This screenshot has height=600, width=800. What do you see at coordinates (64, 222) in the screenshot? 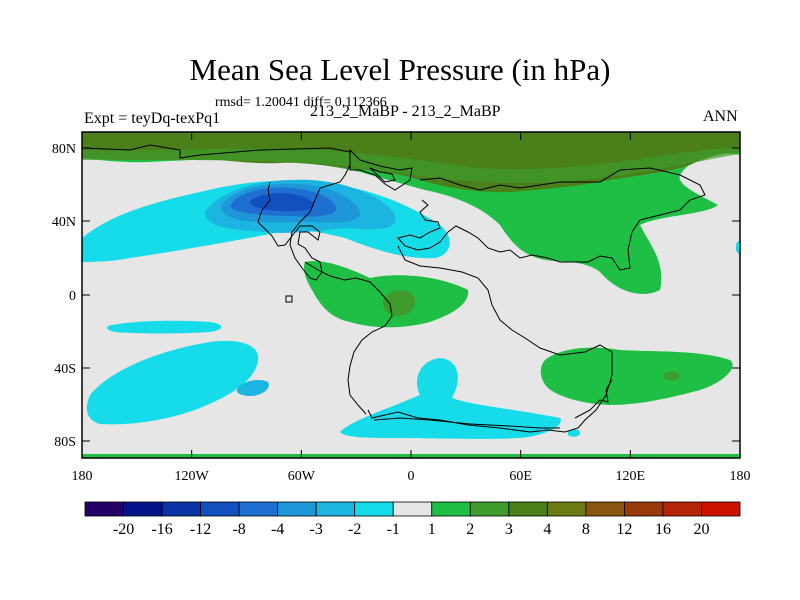
I see `lat-label: 40N` at bounding box center [64, 222].